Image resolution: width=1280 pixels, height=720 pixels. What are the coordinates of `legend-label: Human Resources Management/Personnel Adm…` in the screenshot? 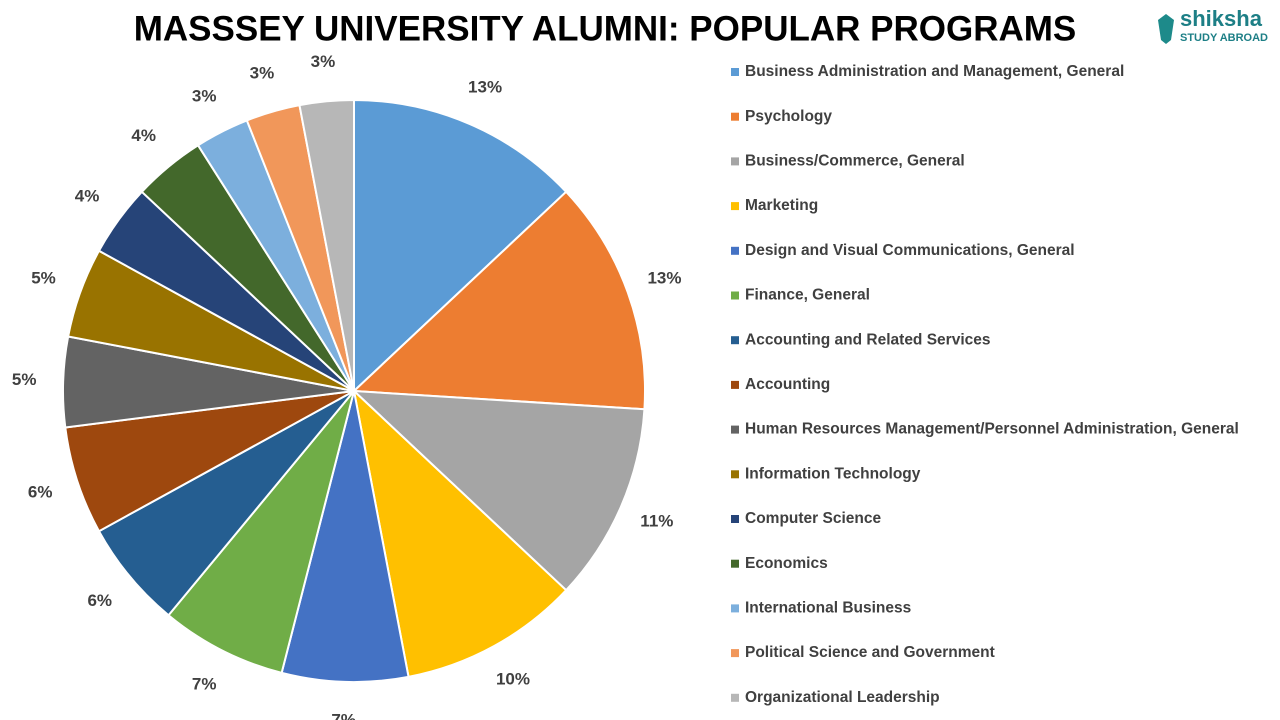 It's located at (992, 429).